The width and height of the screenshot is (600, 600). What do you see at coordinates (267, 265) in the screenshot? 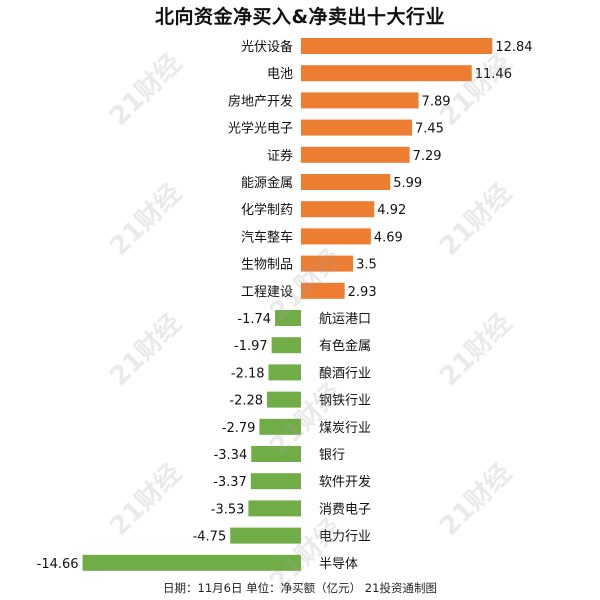
I see `category-label: 生物制品` at bounding box center [267, 265].